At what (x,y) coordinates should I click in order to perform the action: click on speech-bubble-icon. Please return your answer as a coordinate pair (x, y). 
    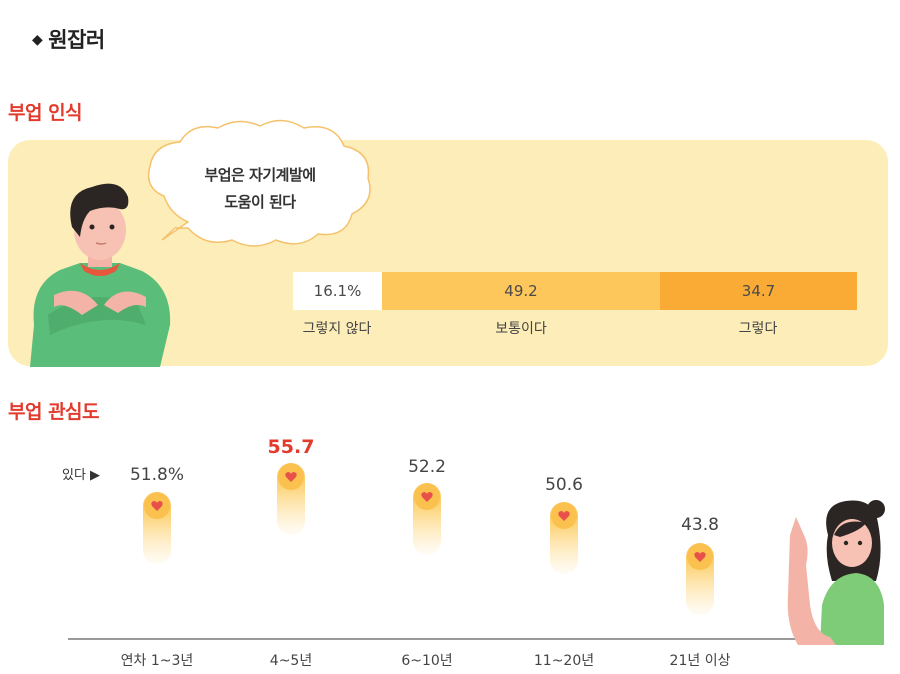
    Looking at the image, I should click on (259, 183).